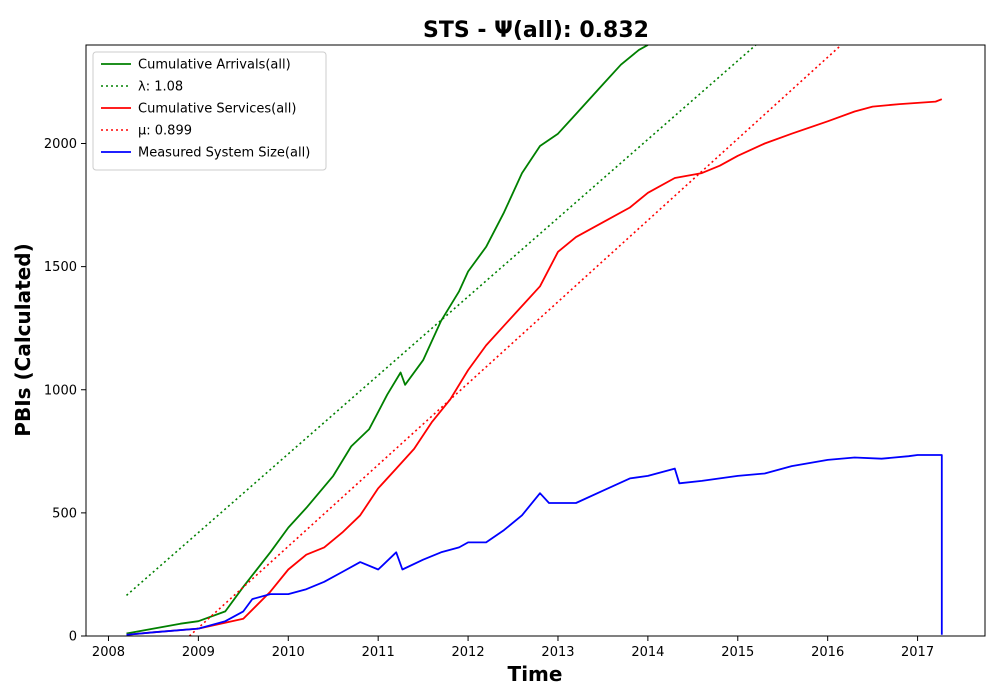  I want to click on x-tick-label: 2012, so click(468, 652).